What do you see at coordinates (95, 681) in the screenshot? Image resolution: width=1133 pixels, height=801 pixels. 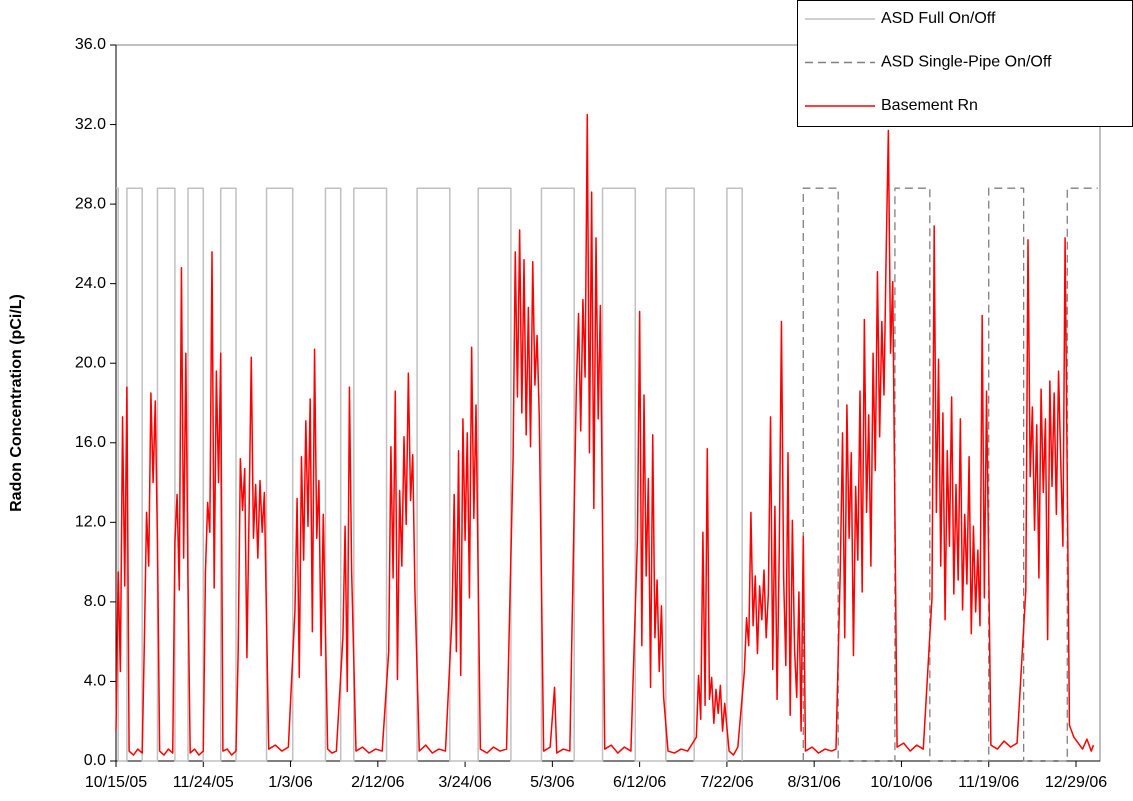 I see `y-tick-label: 4.0` at bounding box center [95, 681].